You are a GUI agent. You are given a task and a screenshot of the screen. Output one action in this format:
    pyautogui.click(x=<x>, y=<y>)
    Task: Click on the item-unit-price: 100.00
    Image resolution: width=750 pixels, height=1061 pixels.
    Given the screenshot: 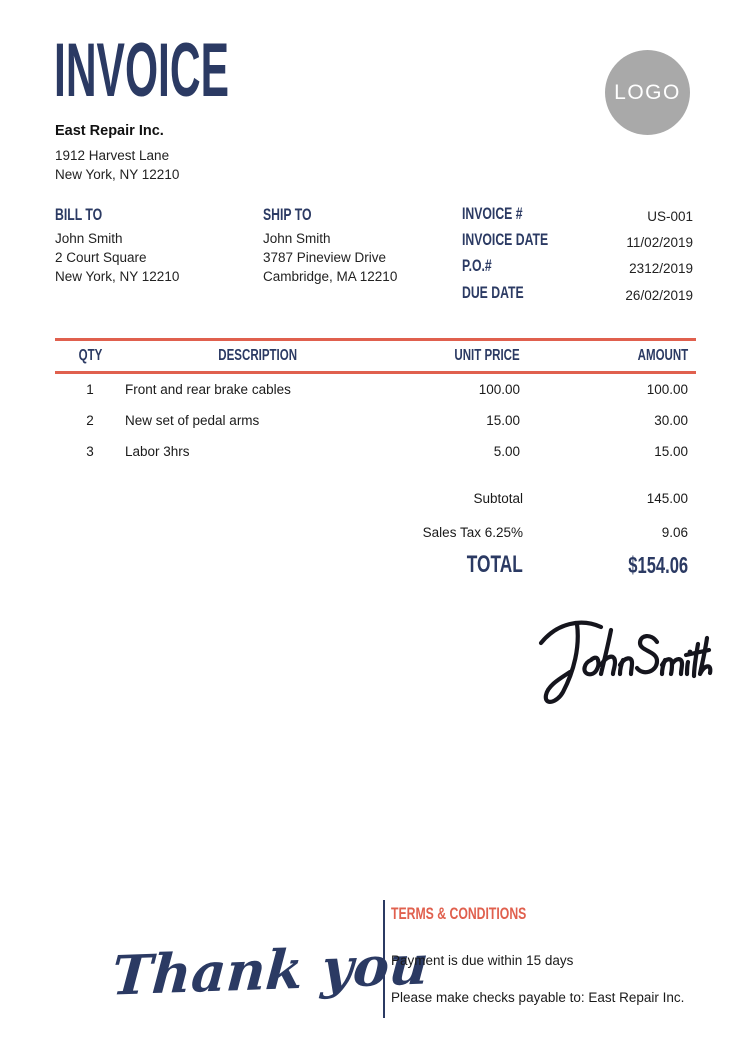 What is the action you would take?
    pyautogui.click(x=499, y=389)
    